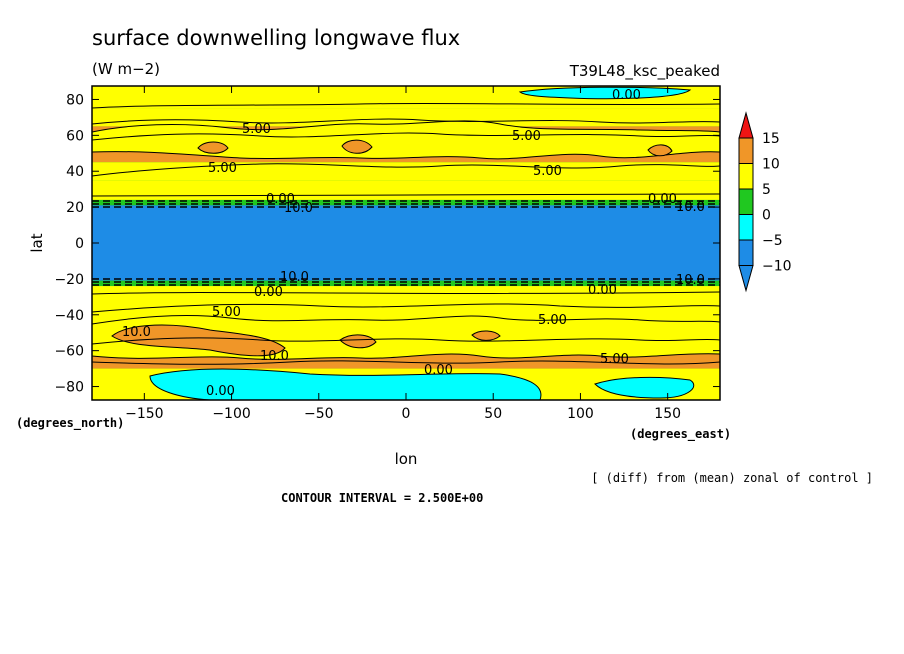 Image resolution: width=904 pixels, height=654 pixels. What do you see at coordinates (580, 414) in the screenshot?
I see `x-tick-label: 100` at bounding box center [580, 414].